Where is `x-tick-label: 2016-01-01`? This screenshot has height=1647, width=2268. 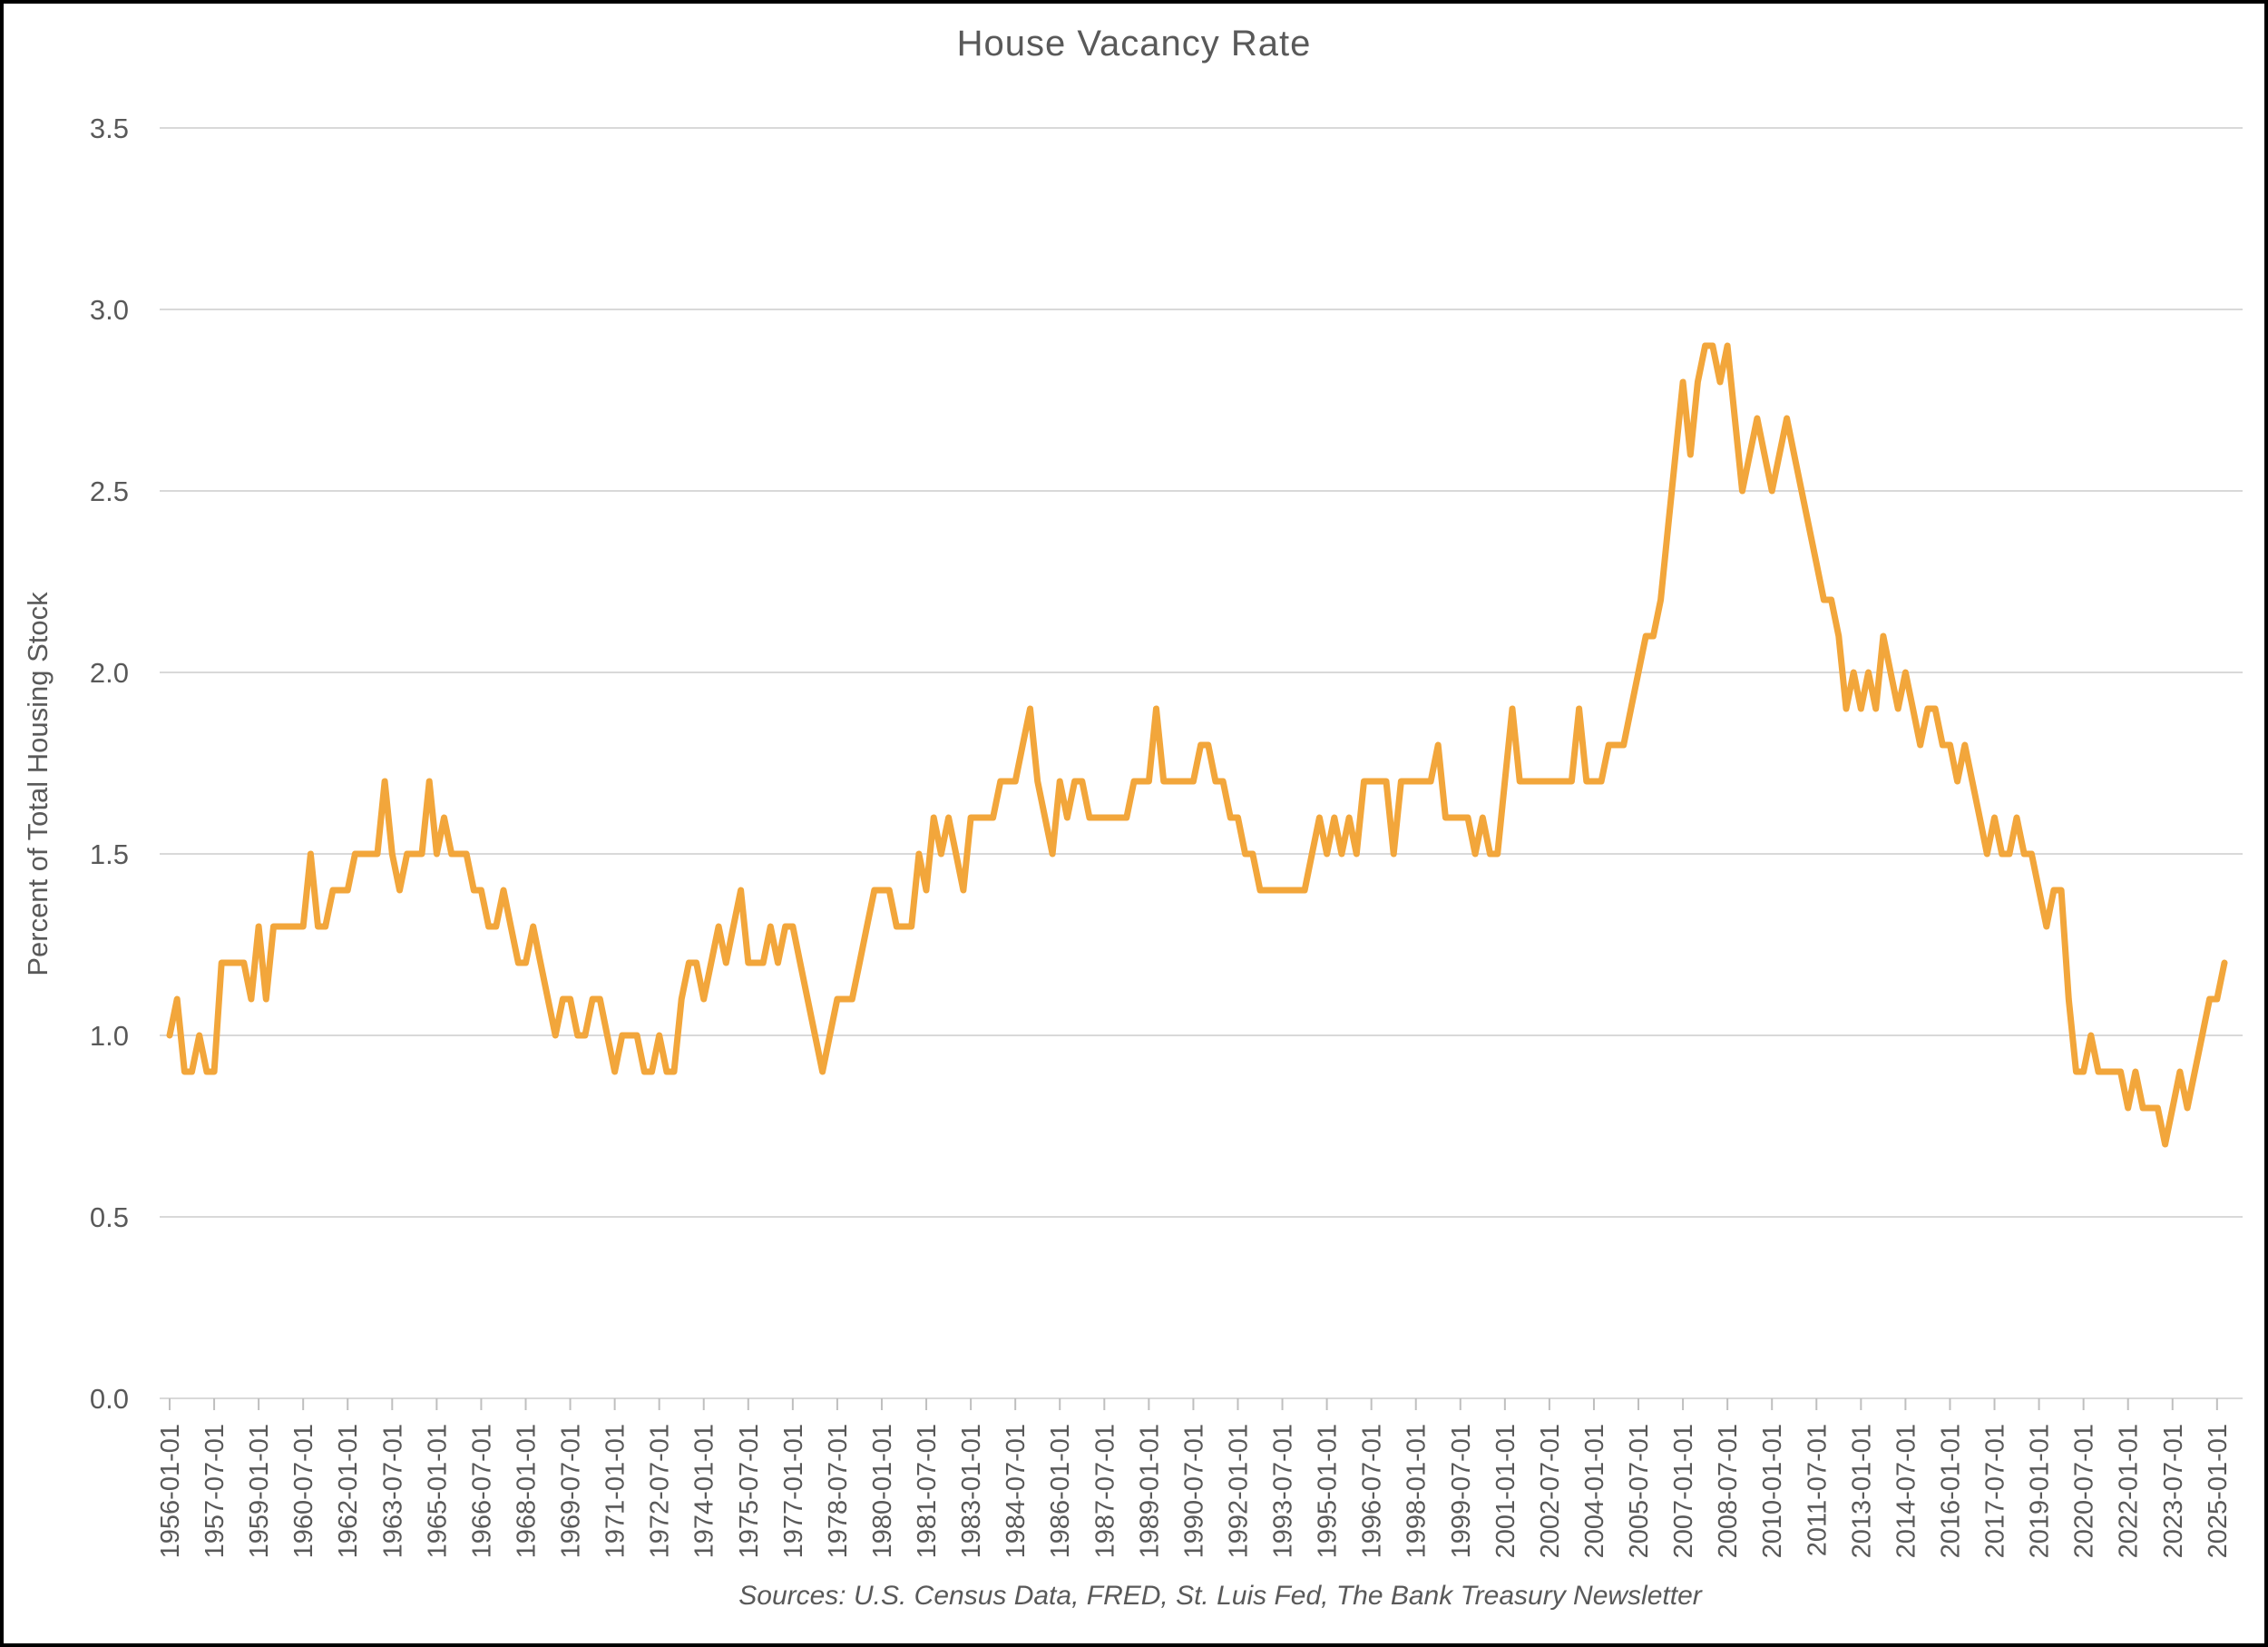
x-tick-label: 2016-01-01 is located at coordinates (1951, 1491).